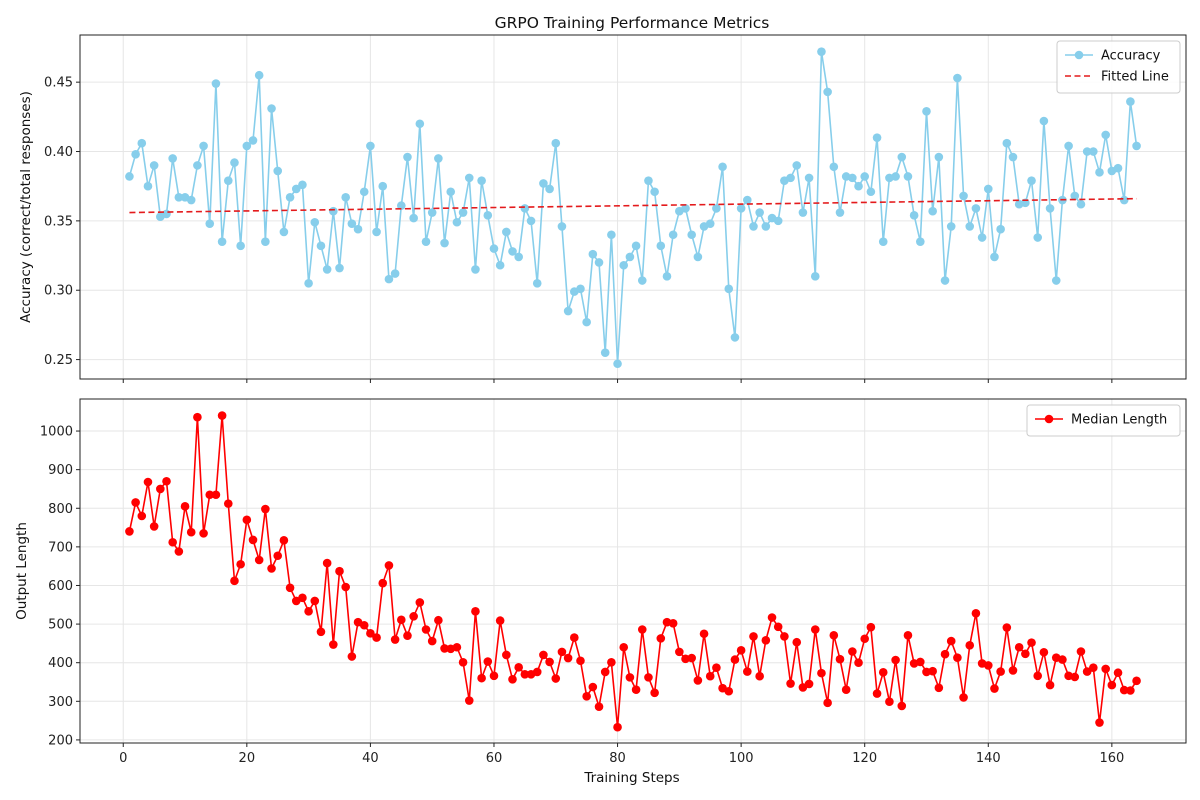 The height and width of the screenshot is (800, 1200). What do you see at coordinates (60, 625) in the screenshot?
I see `length-ytick-label: 500` at bounding box center [60, 625].